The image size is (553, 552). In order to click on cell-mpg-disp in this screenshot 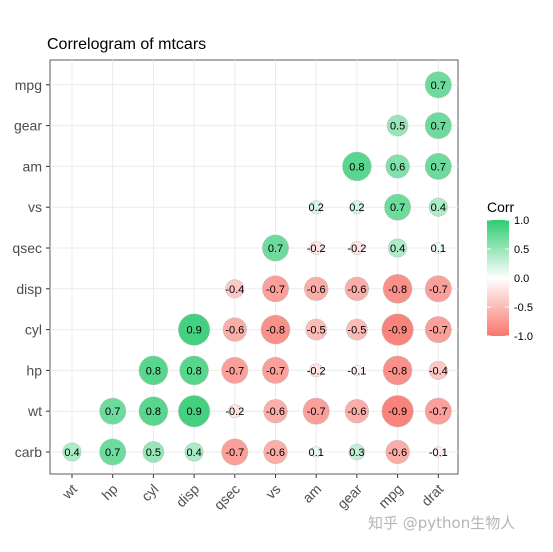, I will do `click(397, 289)`.